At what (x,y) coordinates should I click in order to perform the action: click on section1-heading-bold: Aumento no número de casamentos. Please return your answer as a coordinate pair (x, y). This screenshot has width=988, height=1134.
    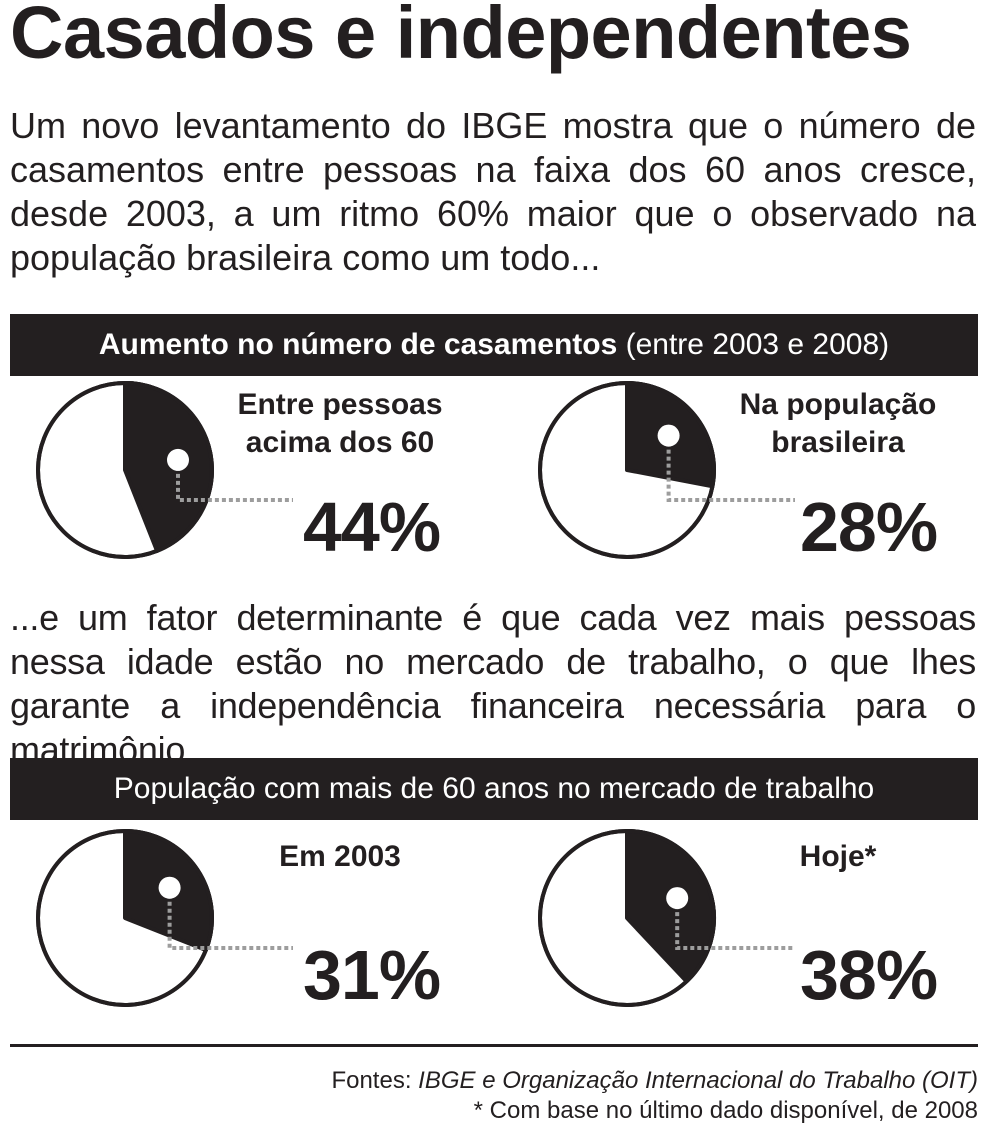
    Looking at the image, I should click on (358, 344).